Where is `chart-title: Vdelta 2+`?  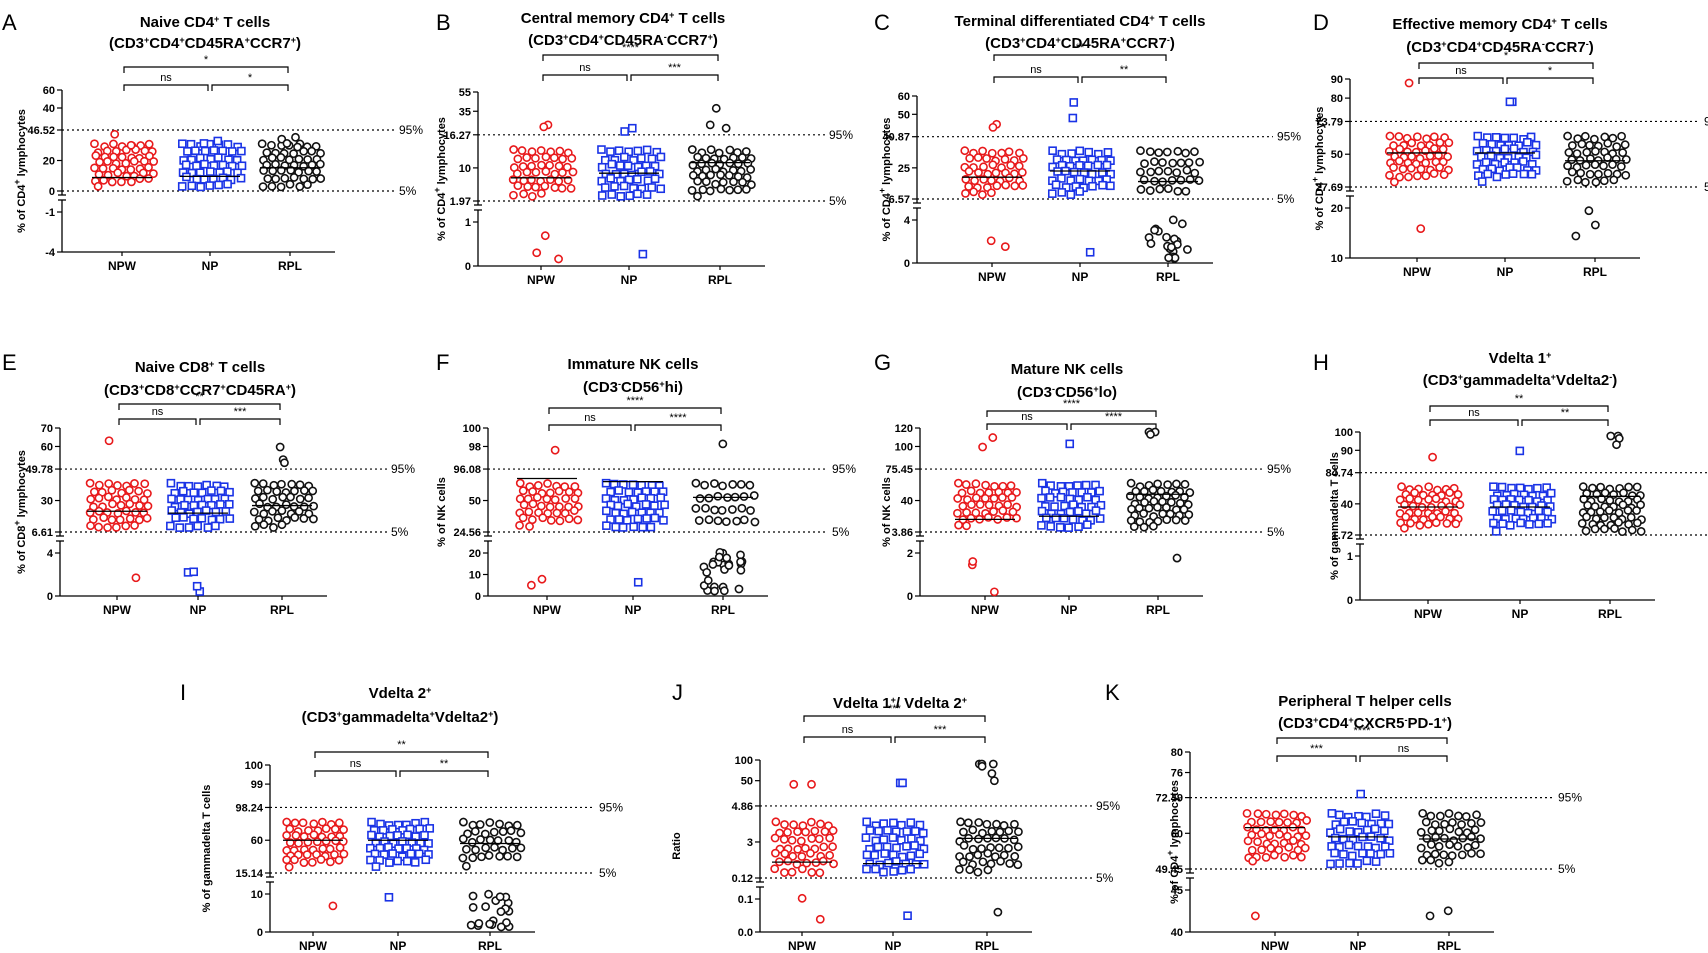 chart-title: Vdelta 2+ is located at coordinates (400, 693).